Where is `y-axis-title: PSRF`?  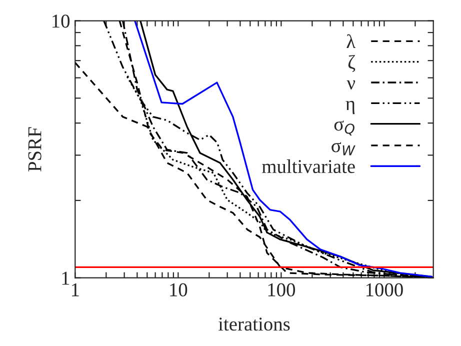 y-axis-title: PSRF is located at coordinates (35, 149).